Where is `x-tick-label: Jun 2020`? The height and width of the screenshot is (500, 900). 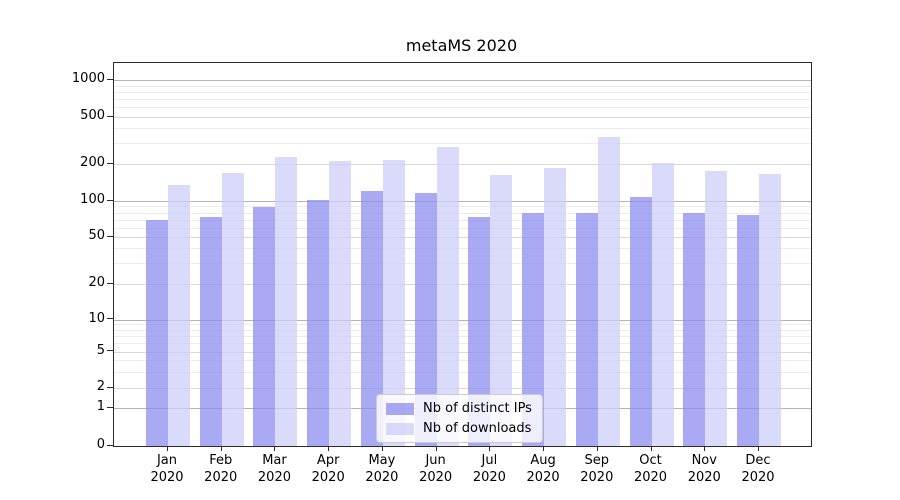
x-tick-label: Jun 2020 is located at coordinates (436, 469).